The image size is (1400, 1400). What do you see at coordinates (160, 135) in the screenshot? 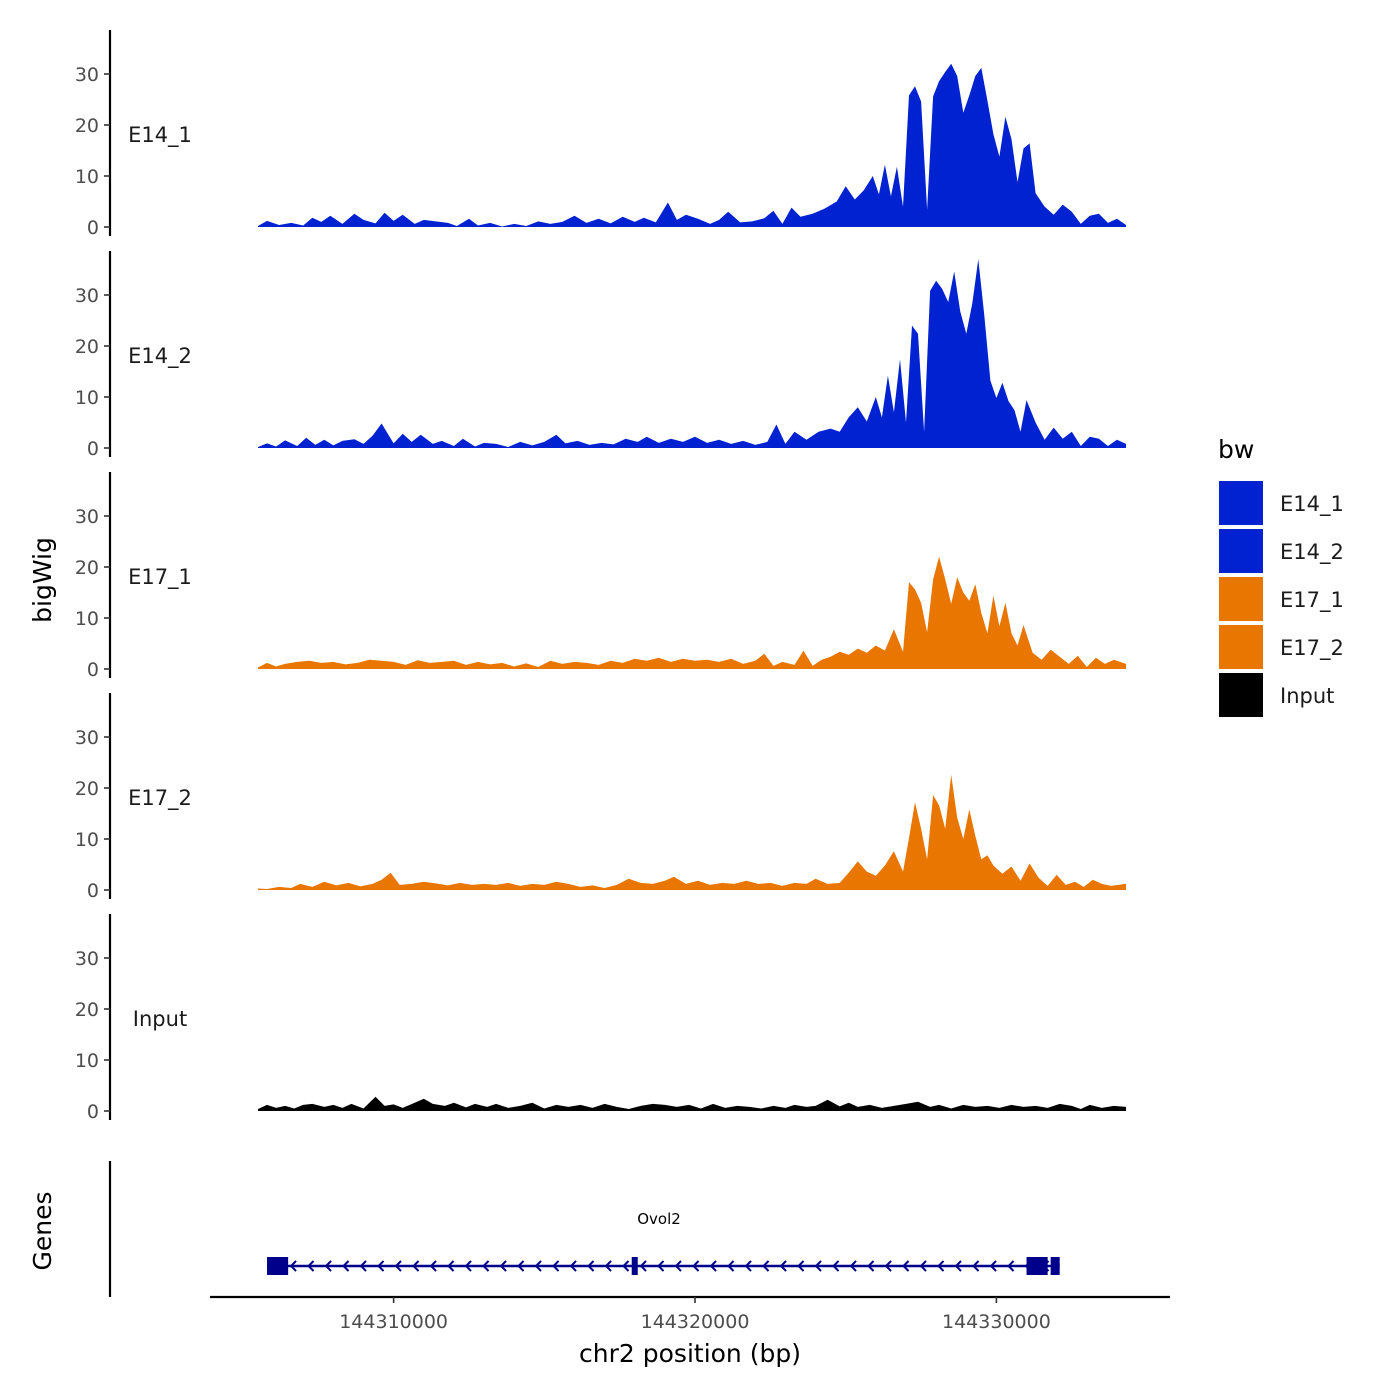
I see `track-label: E14_1` at bounding box center [160, 135].